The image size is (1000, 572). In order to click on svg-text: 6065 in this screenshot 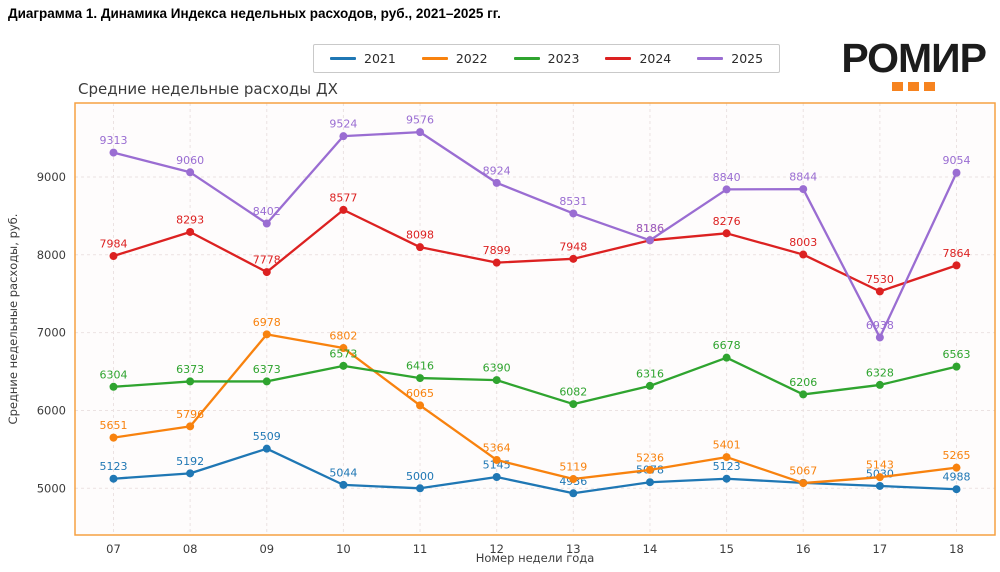, I will do `click(420, 393)`.